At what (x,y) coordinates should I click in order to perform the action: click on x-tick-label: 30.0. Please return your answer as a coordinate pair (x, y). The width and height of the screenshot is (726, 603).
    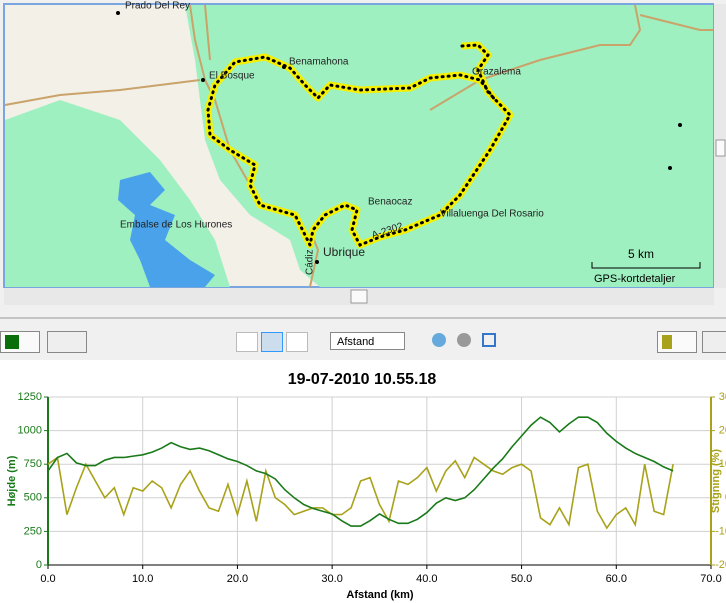
    Looking at the image, I should click on (331, 579).